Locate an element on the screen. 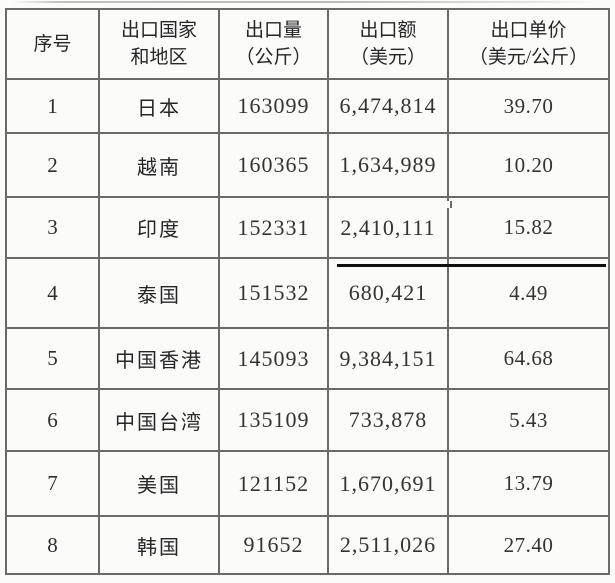 This screenshot has height=583, width=615. cell-price: 10.20 is located at coordinates (528, 165).